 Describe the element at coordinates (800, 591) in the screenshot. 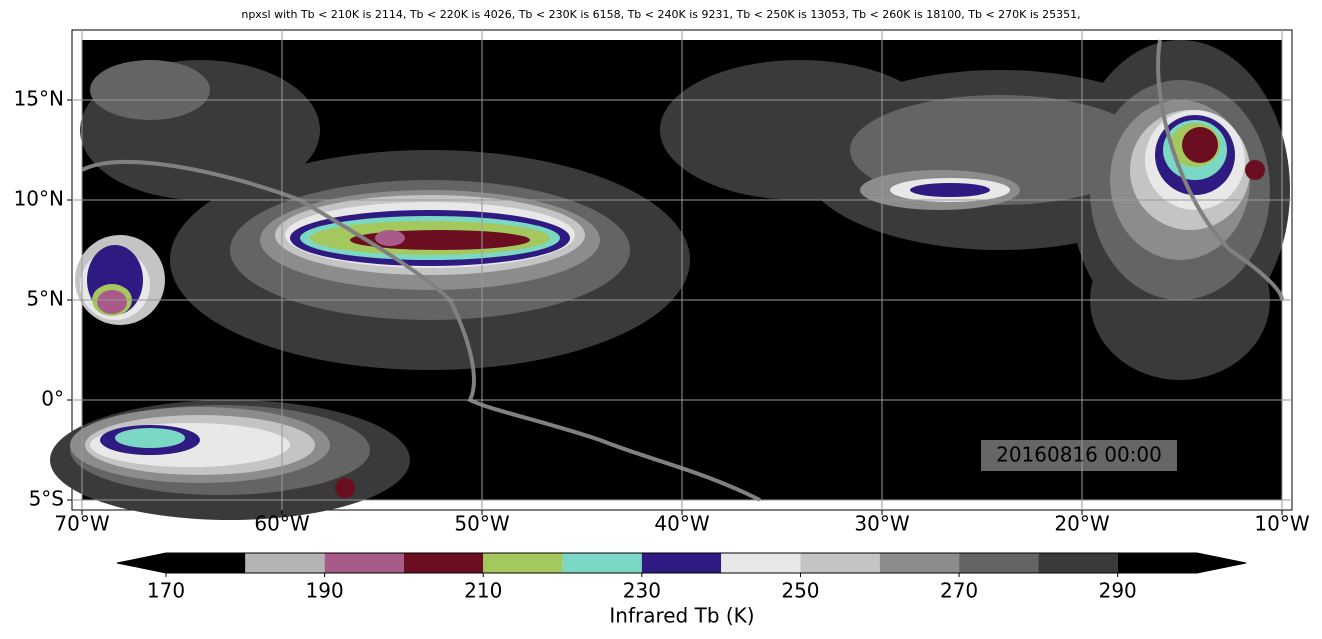

I see `colorbar-tick-label: 250` at that location.